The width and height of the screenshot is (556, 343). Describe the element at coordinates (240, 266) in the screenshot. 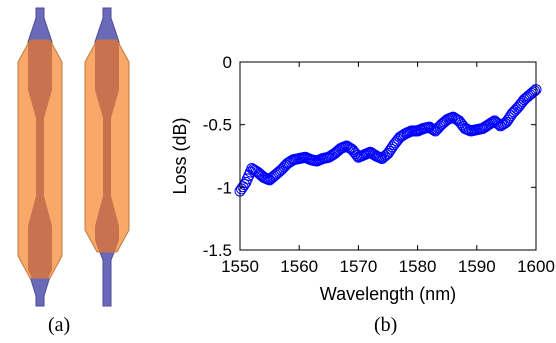

I see `x-tick-label: 1550` at that location.